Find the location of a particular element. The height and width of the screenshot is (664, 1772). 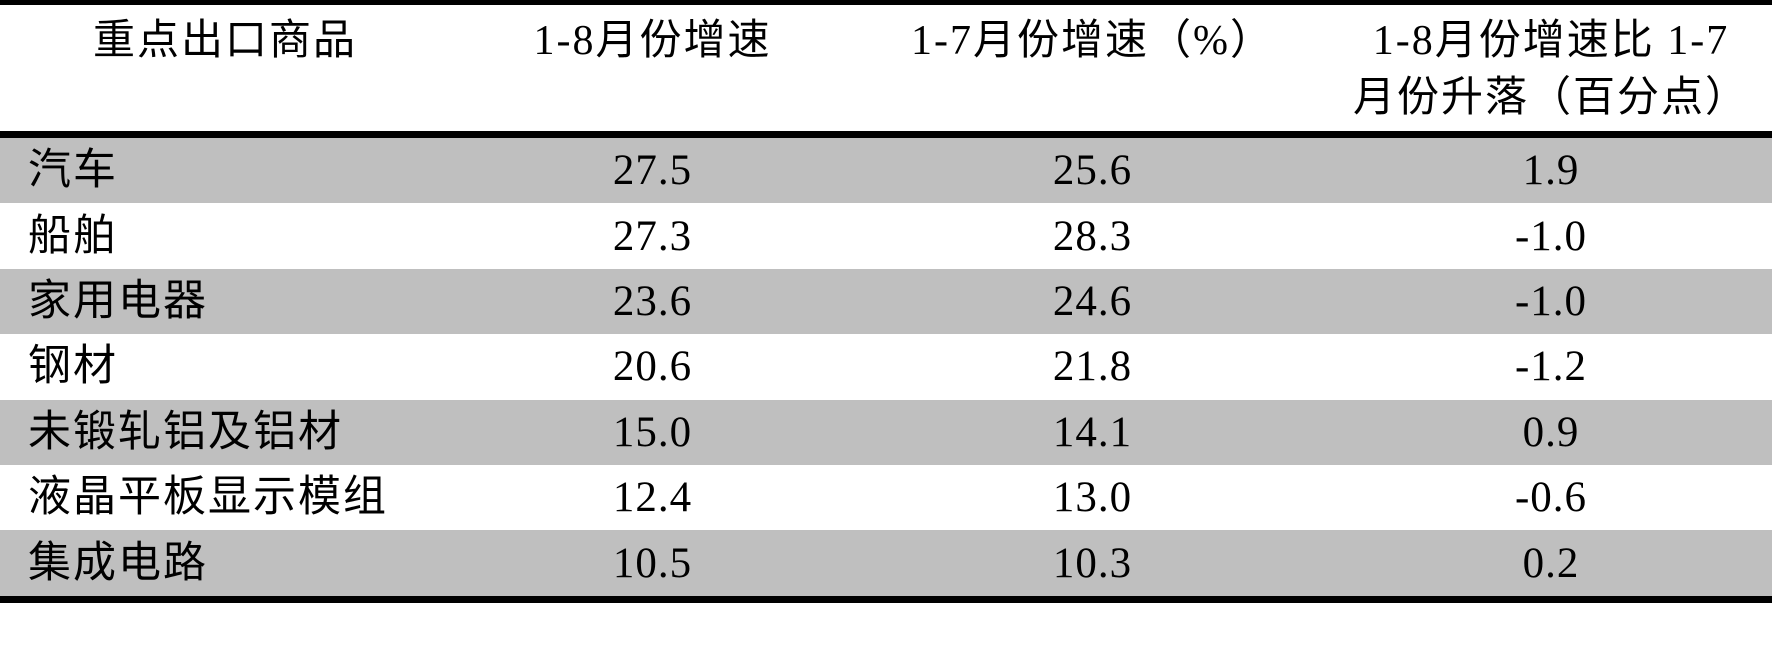

cell-change: 1.9 is located at coordinates (1551, 171).